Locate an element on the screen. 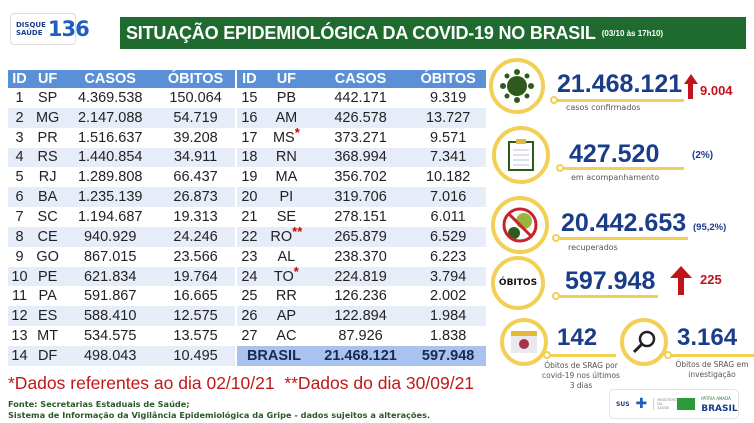 The width and height of the screenshot is (754, 423). table-row: 9 GO 867.015 23.566 is located at coordinates (121, 257).